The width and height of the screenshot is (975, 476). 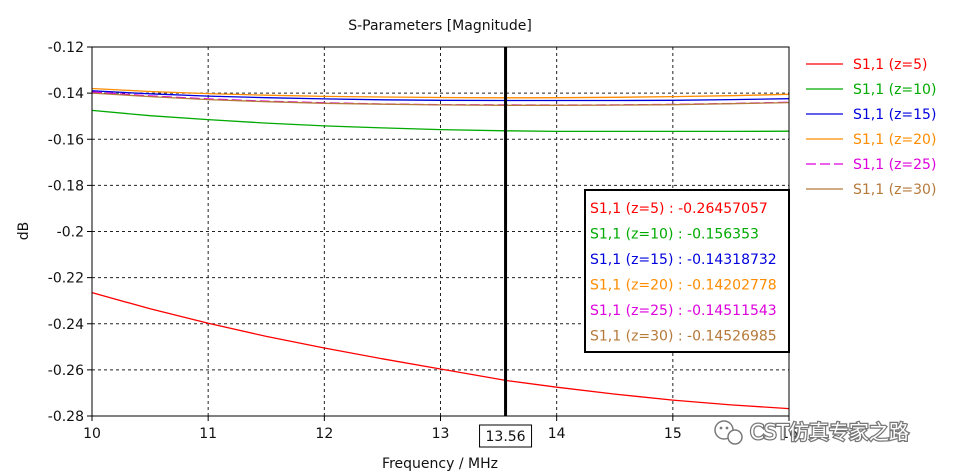 What do you see at coordinates (441, 434) in the screenshot?
I see `x-tick-label: 13` at bounding box center [441, 434].